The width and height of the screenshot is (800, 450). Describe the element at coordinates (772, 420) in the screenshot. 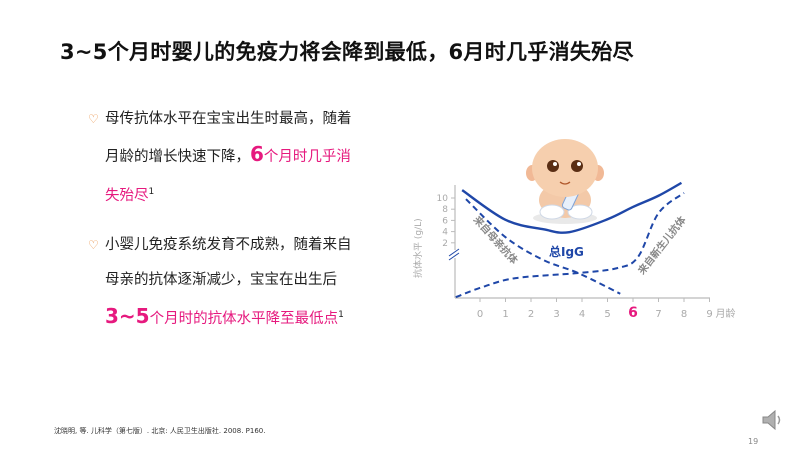

I see `speaker-icon` at that location.